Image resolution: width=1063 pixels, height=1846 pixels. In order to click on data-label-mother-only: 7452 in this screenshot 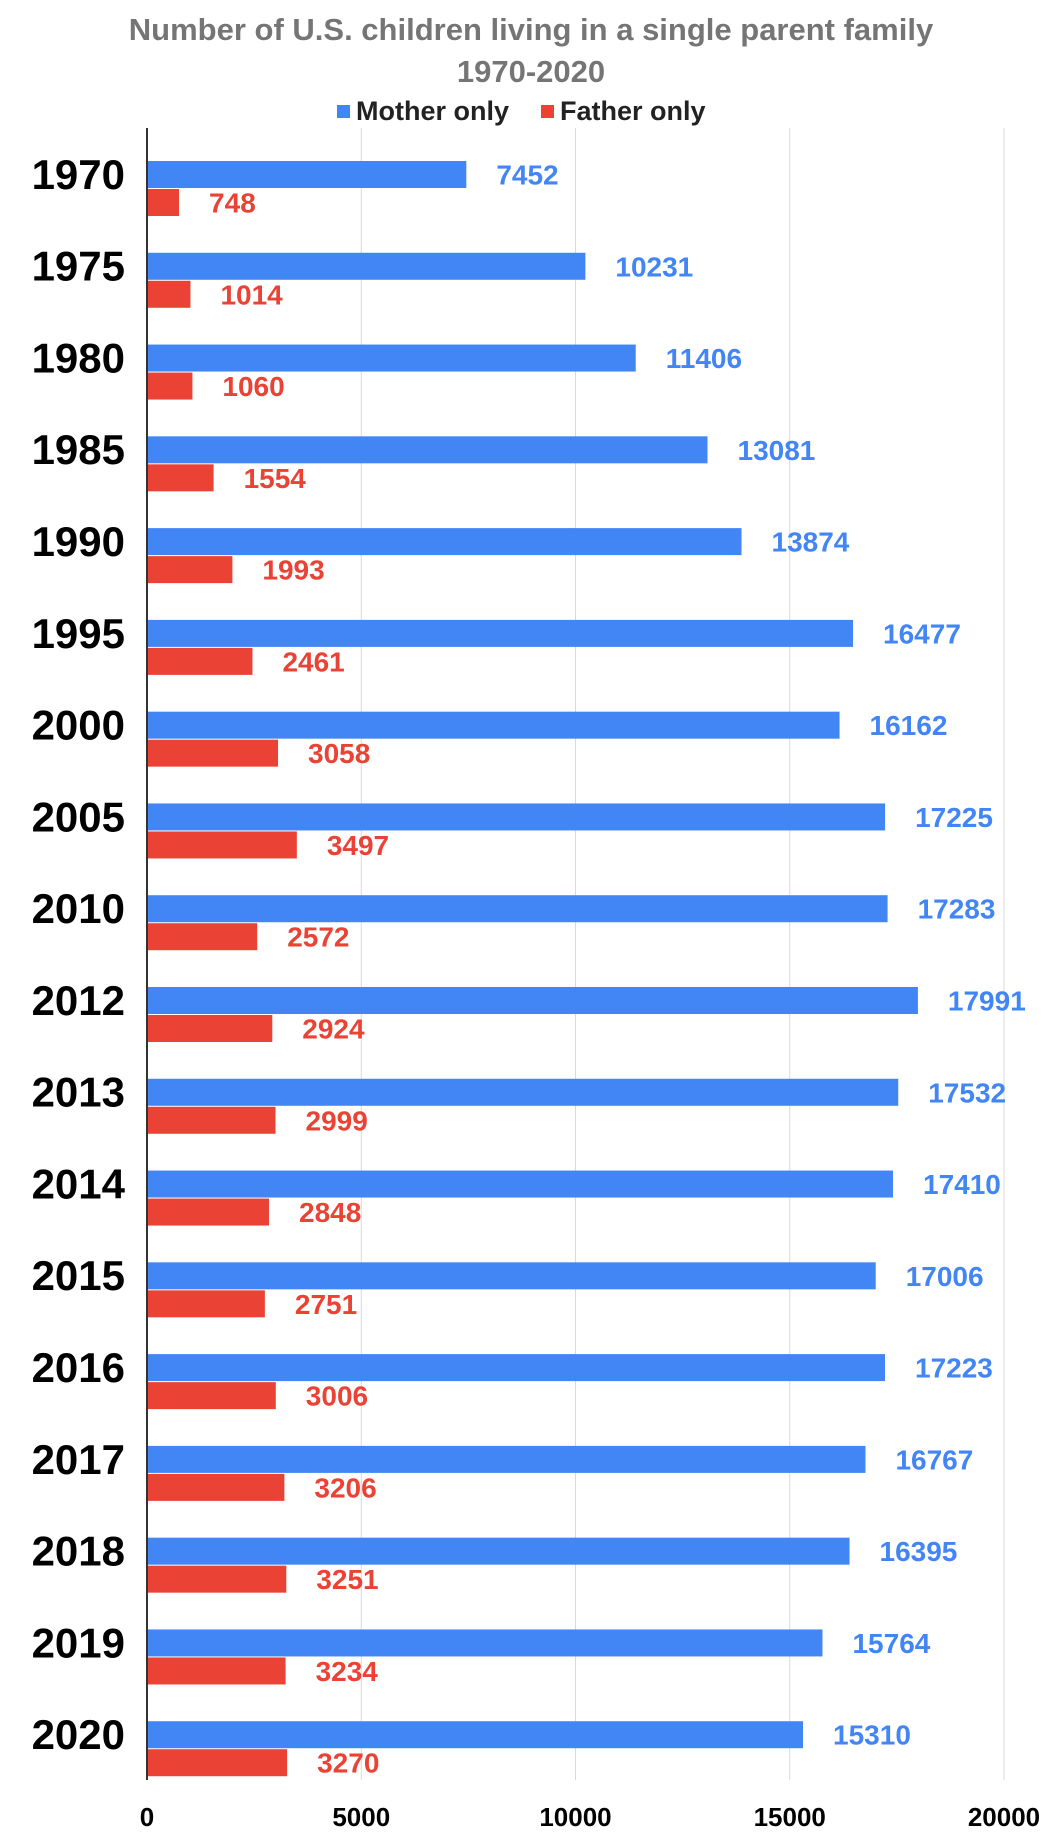, I will do `click(527, 175)`.